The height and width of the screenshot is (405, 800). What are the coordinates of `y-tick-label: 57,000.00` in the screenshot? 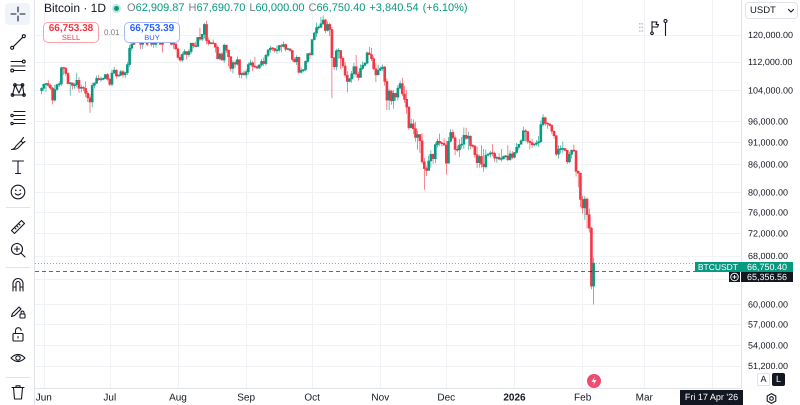 It's located at (768, 324).